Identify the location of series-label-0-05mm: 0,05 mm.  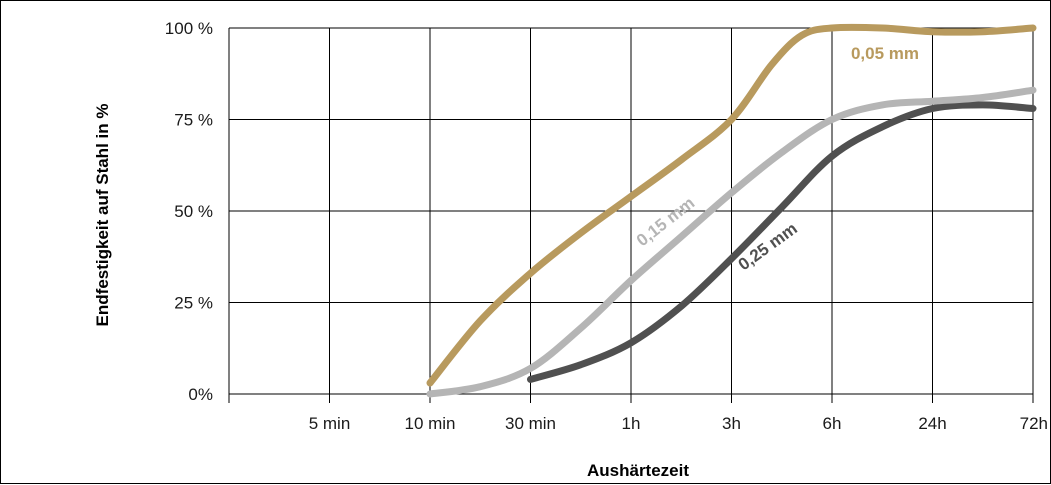
(885, 53).